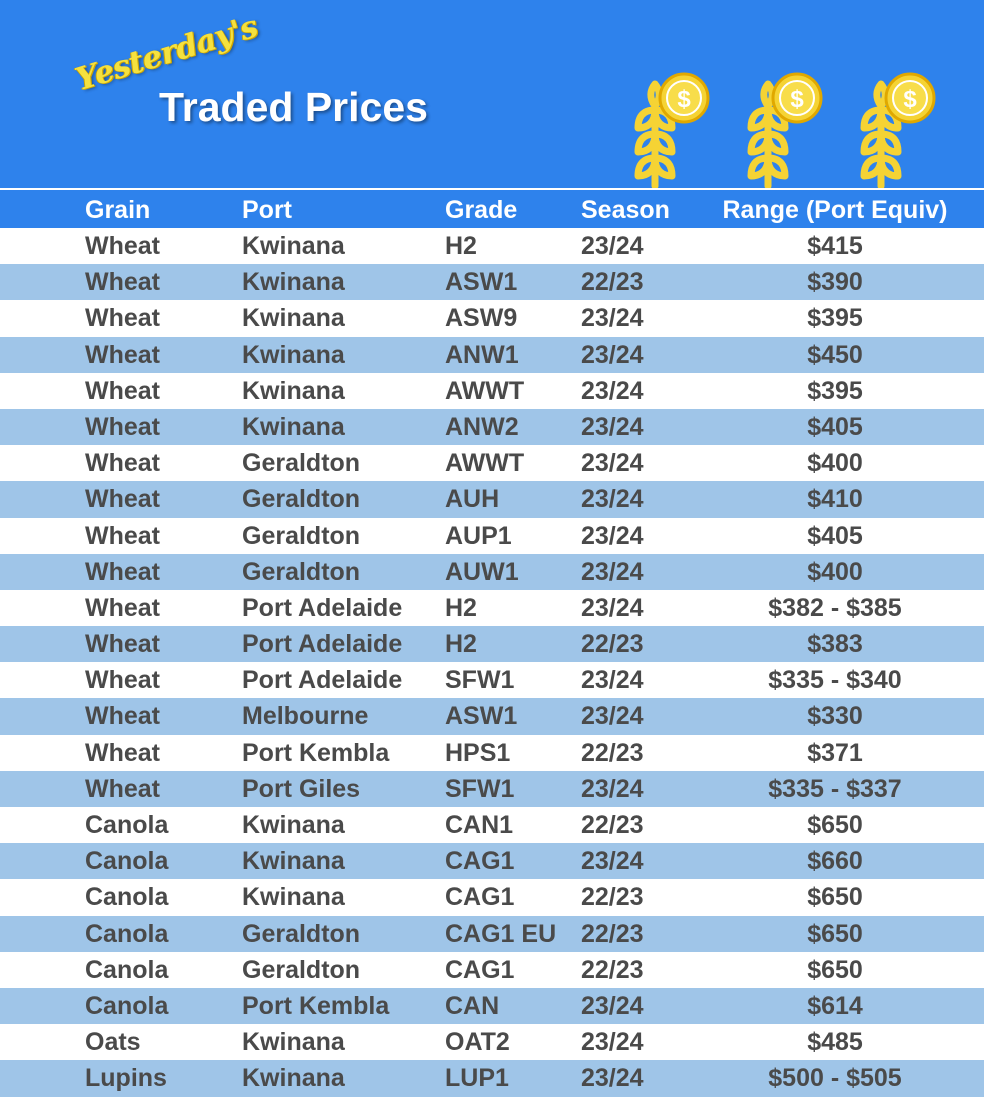  Describe the element at coordinates (835, 318) in the screenshot. I see `cell-range: $395` at that location.